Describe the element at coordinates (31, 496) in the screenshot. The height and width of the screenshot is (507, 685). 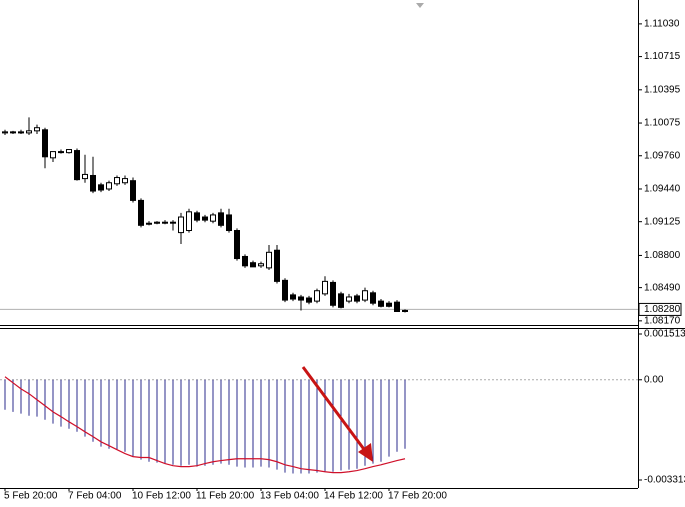
I see `x-tick-label: 5 Feb 20:00` at that location.